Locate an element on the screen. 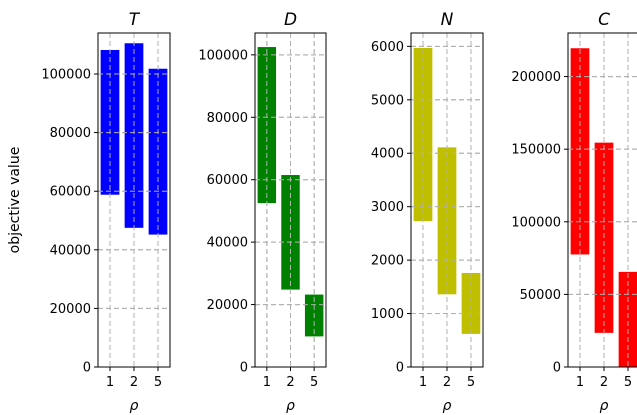 Image resolution: width=637 pixels, height=415 pixels. y-tick-label: 200000 is located at coordinates (536, 77).